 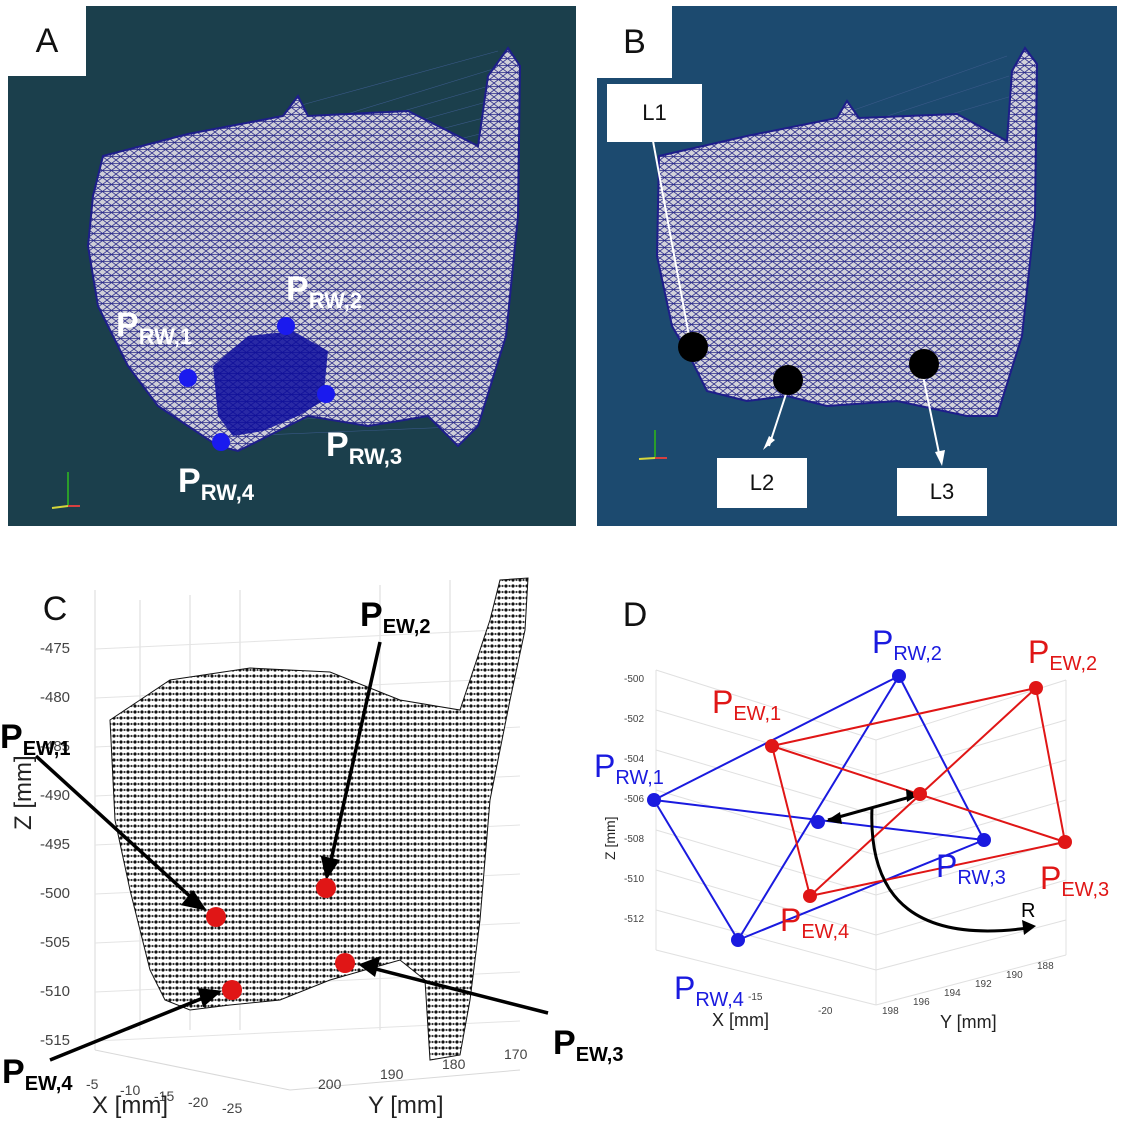 What do you see at coordinates (654, 113) in the screenshot?
I see `landmark-l1: L1` at bounding box center [654, 113].